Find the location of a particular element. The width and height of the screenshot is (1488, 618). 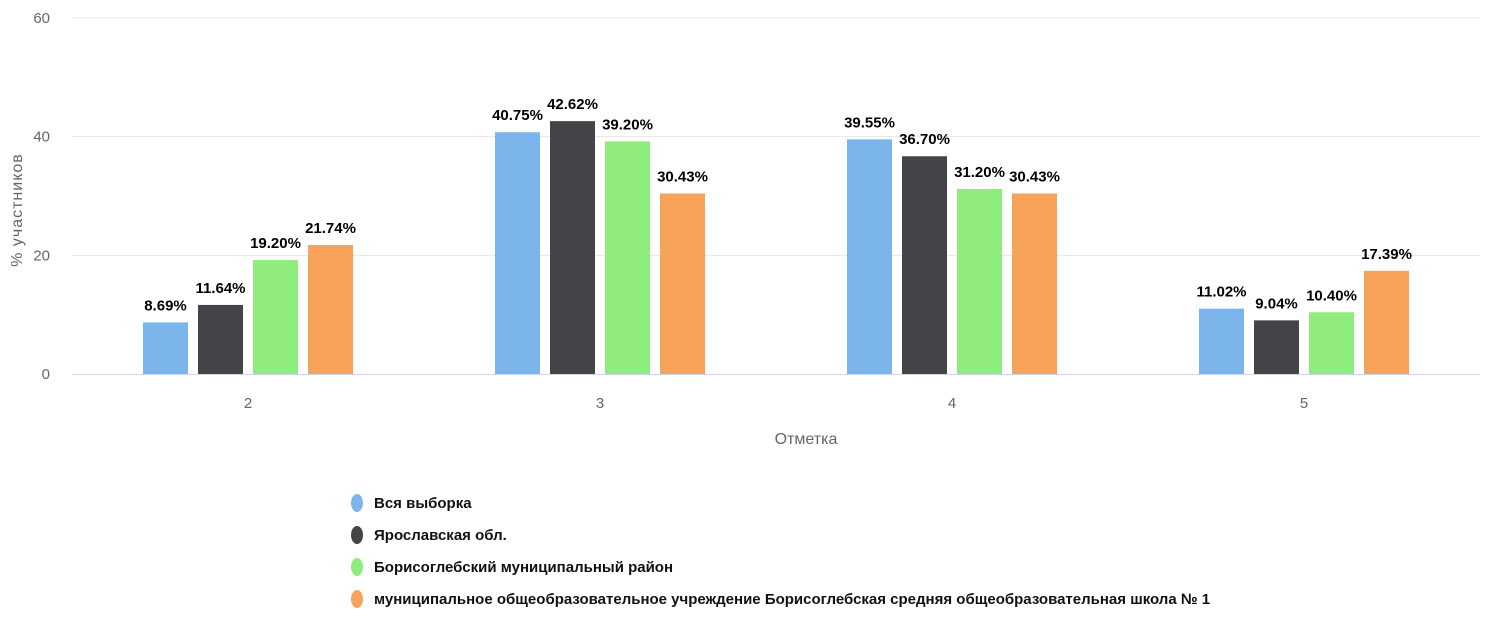

legend-item: Ярославская обл. is located at coordinates (429, 535).